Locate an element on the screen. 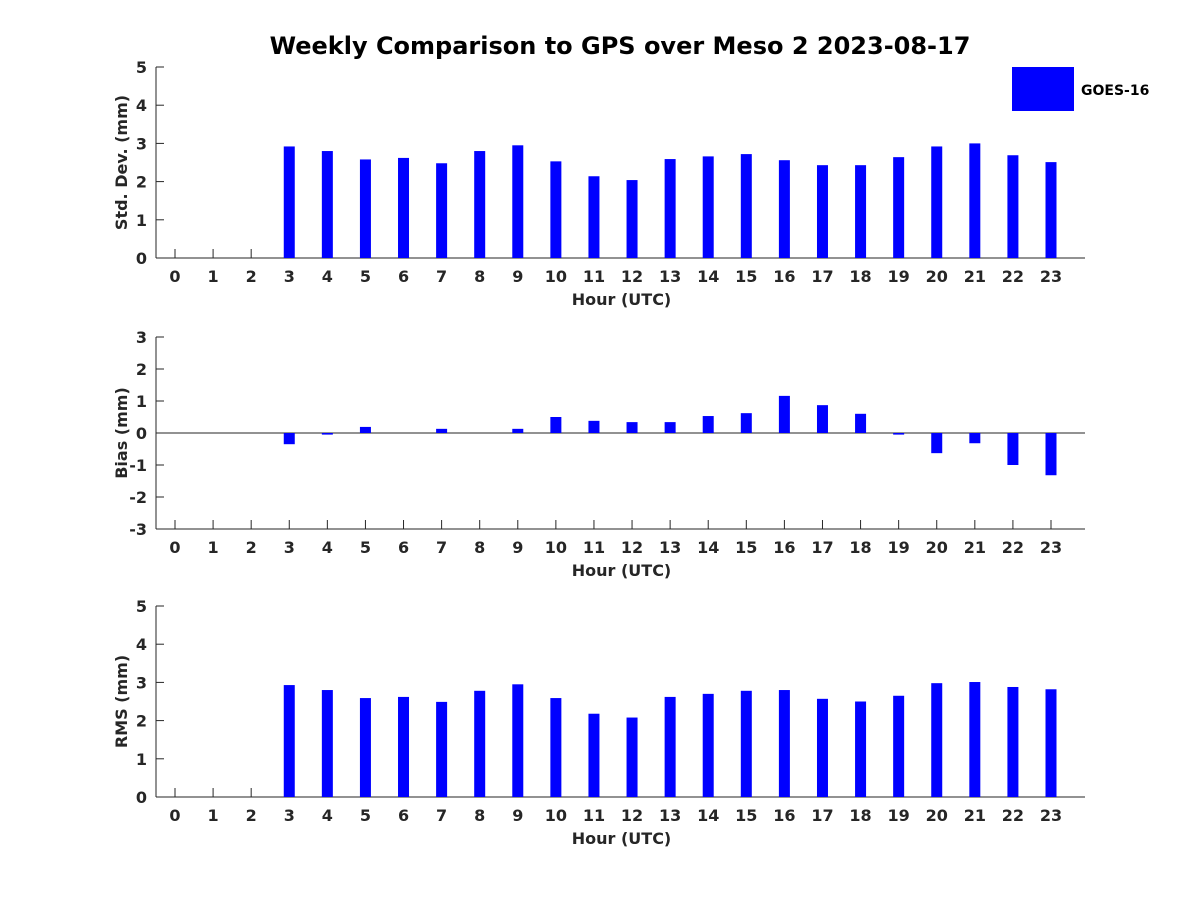  bias-x-tick-label: 12 is located at coordinates (632, 547).